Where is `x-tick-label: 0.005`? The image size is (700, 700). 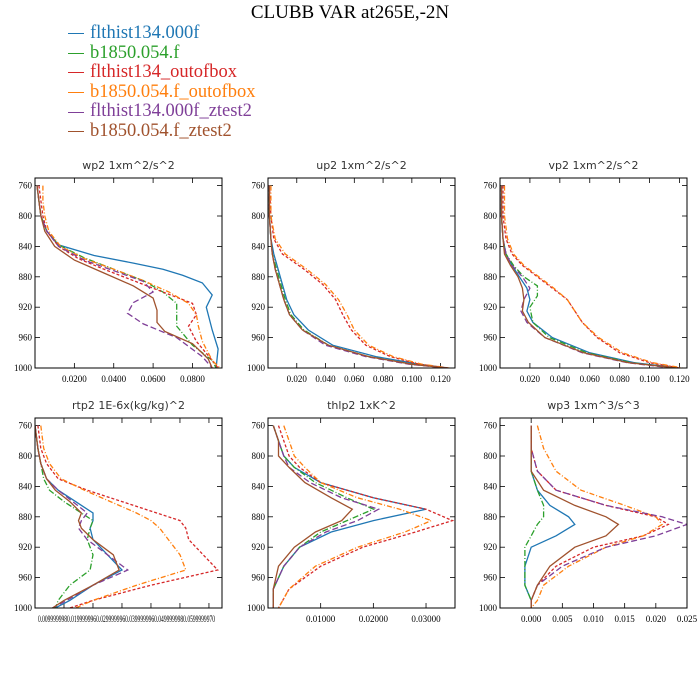 x-tick-label: 0.005 is located at coordinates (562, 619).